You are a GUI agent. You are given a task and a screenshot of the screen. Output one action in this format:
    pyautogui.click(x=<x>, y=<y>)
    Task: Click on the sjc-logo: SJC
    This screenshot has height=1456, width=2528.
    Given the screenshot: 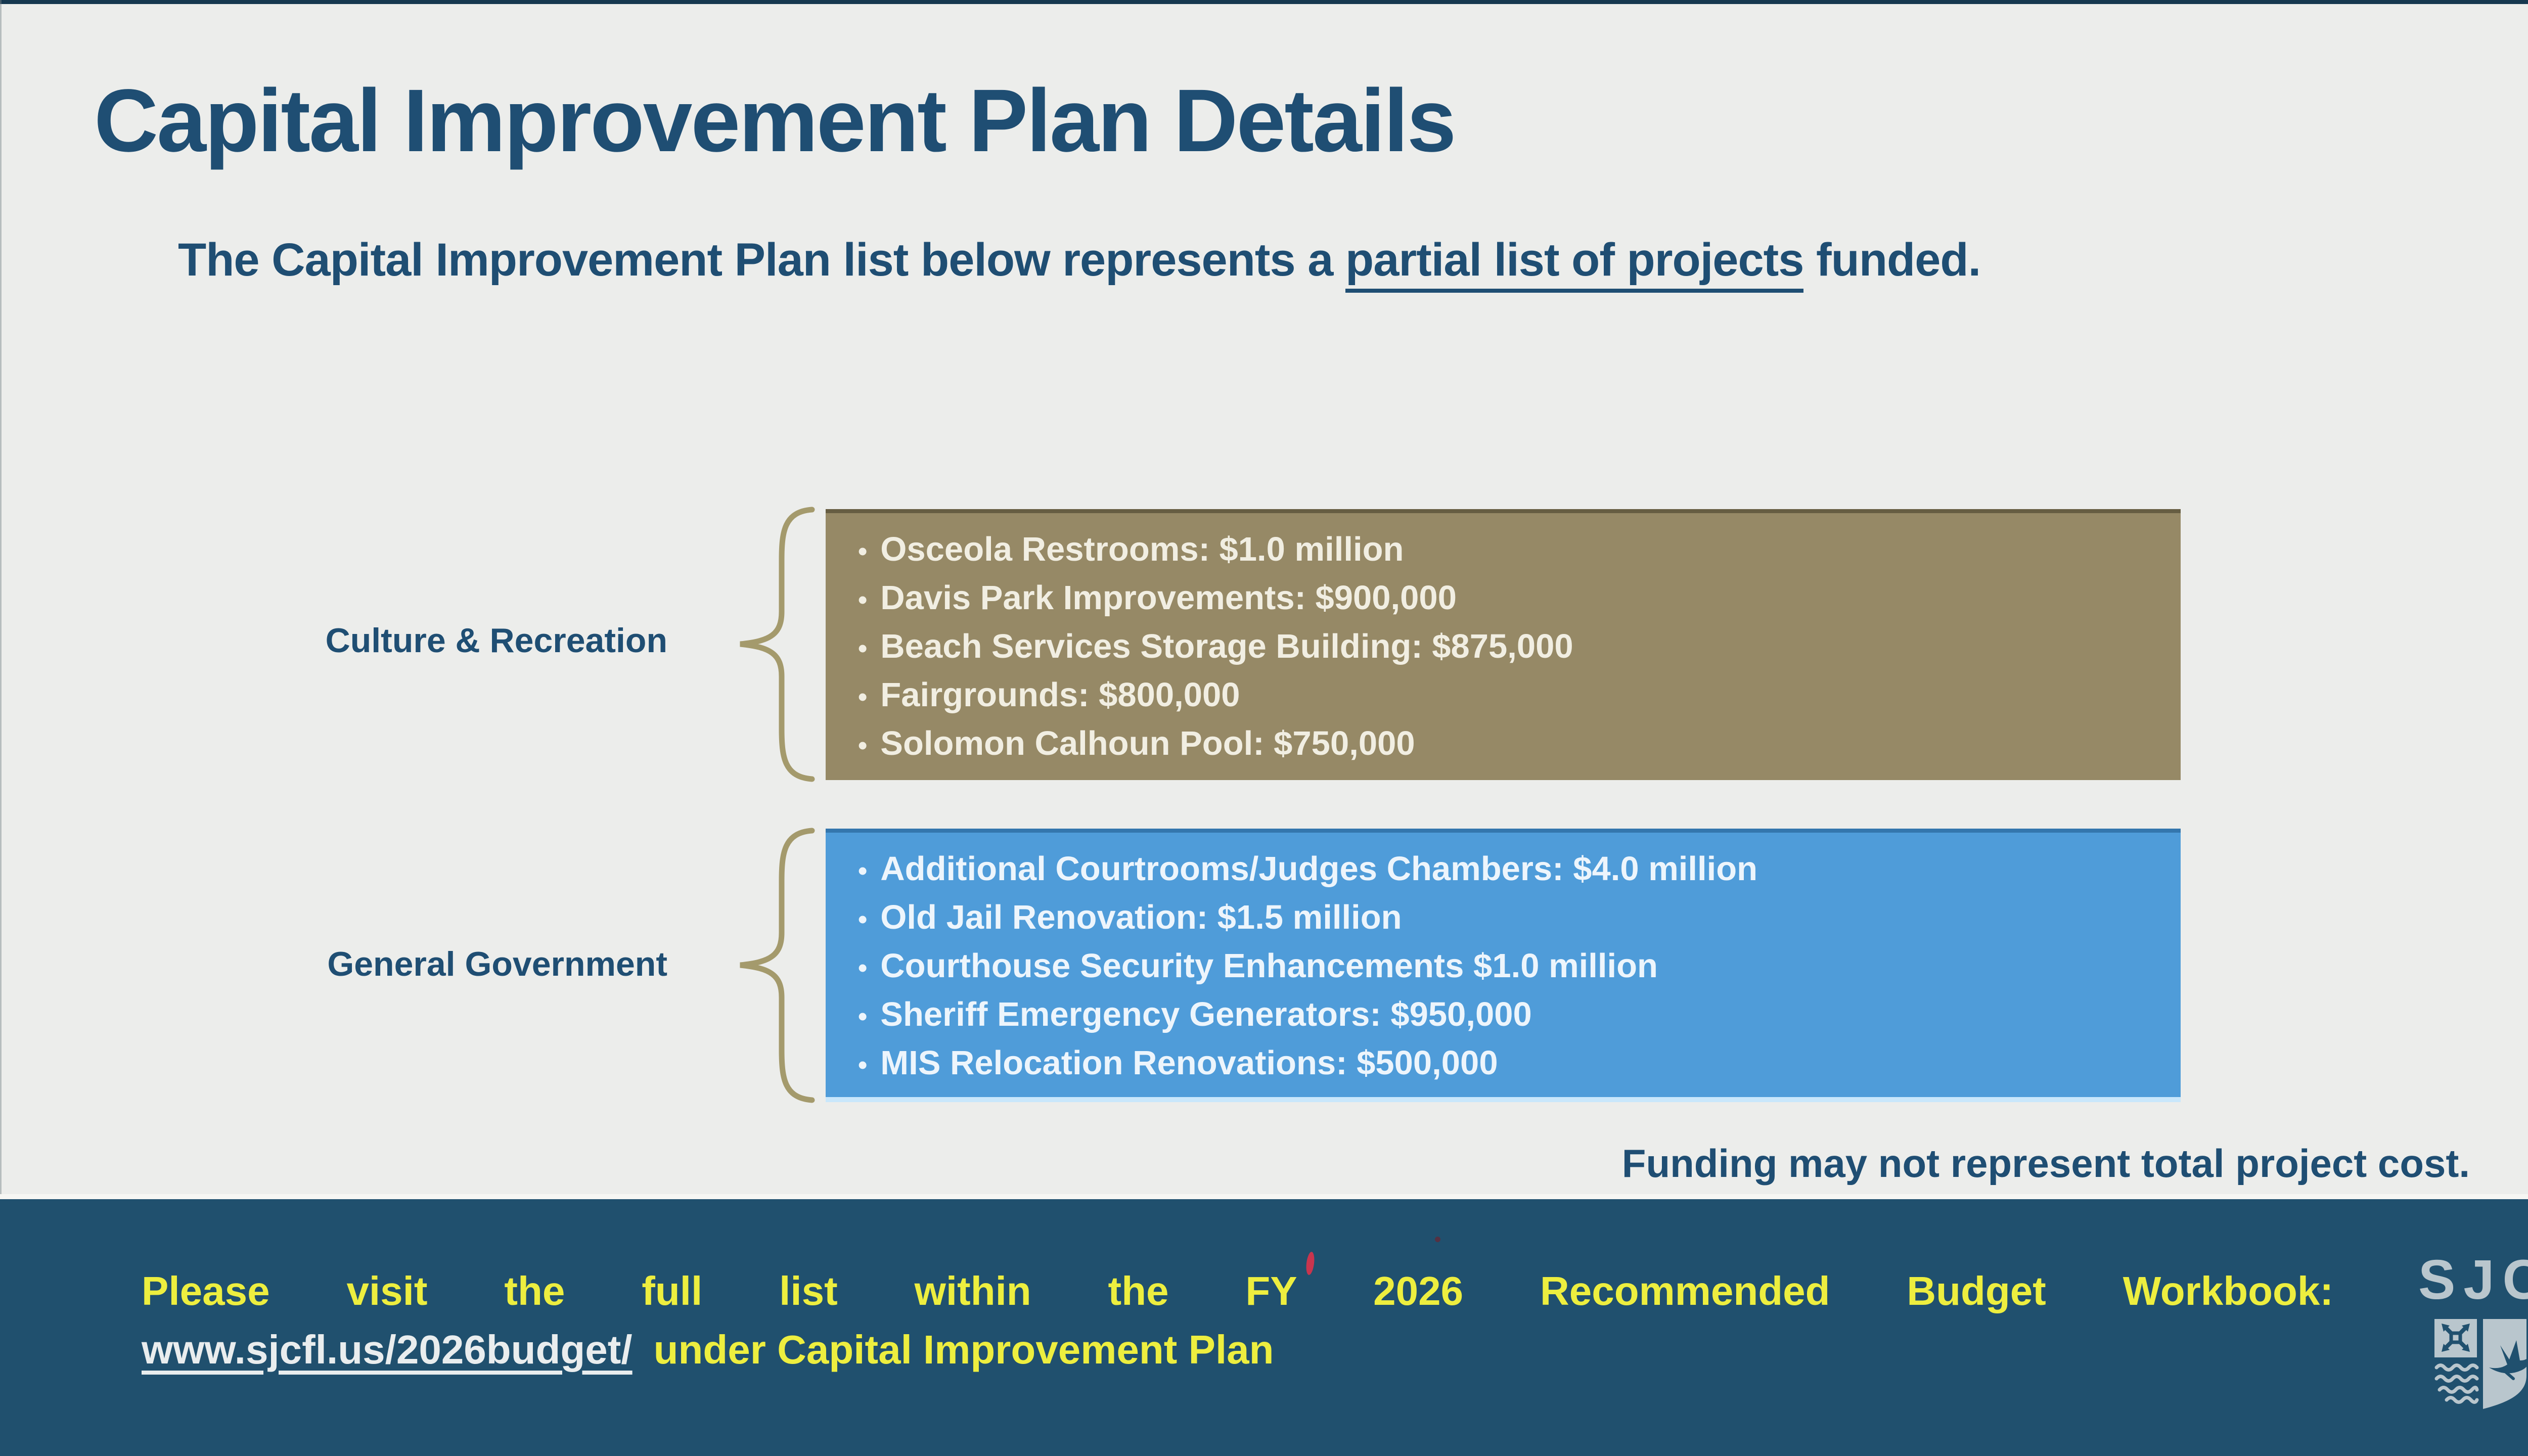 What is the action you would take?
    pyautogui.click(x=2467, y=1328)
    